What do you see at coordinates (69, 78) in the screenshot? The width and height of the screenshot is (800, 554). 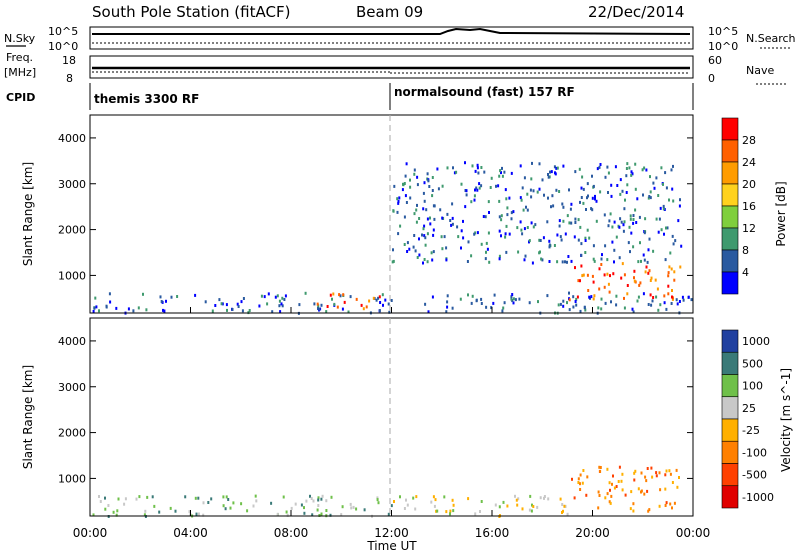 I see `freq-tick-bottom: 8` at bounding box center [69, 78].